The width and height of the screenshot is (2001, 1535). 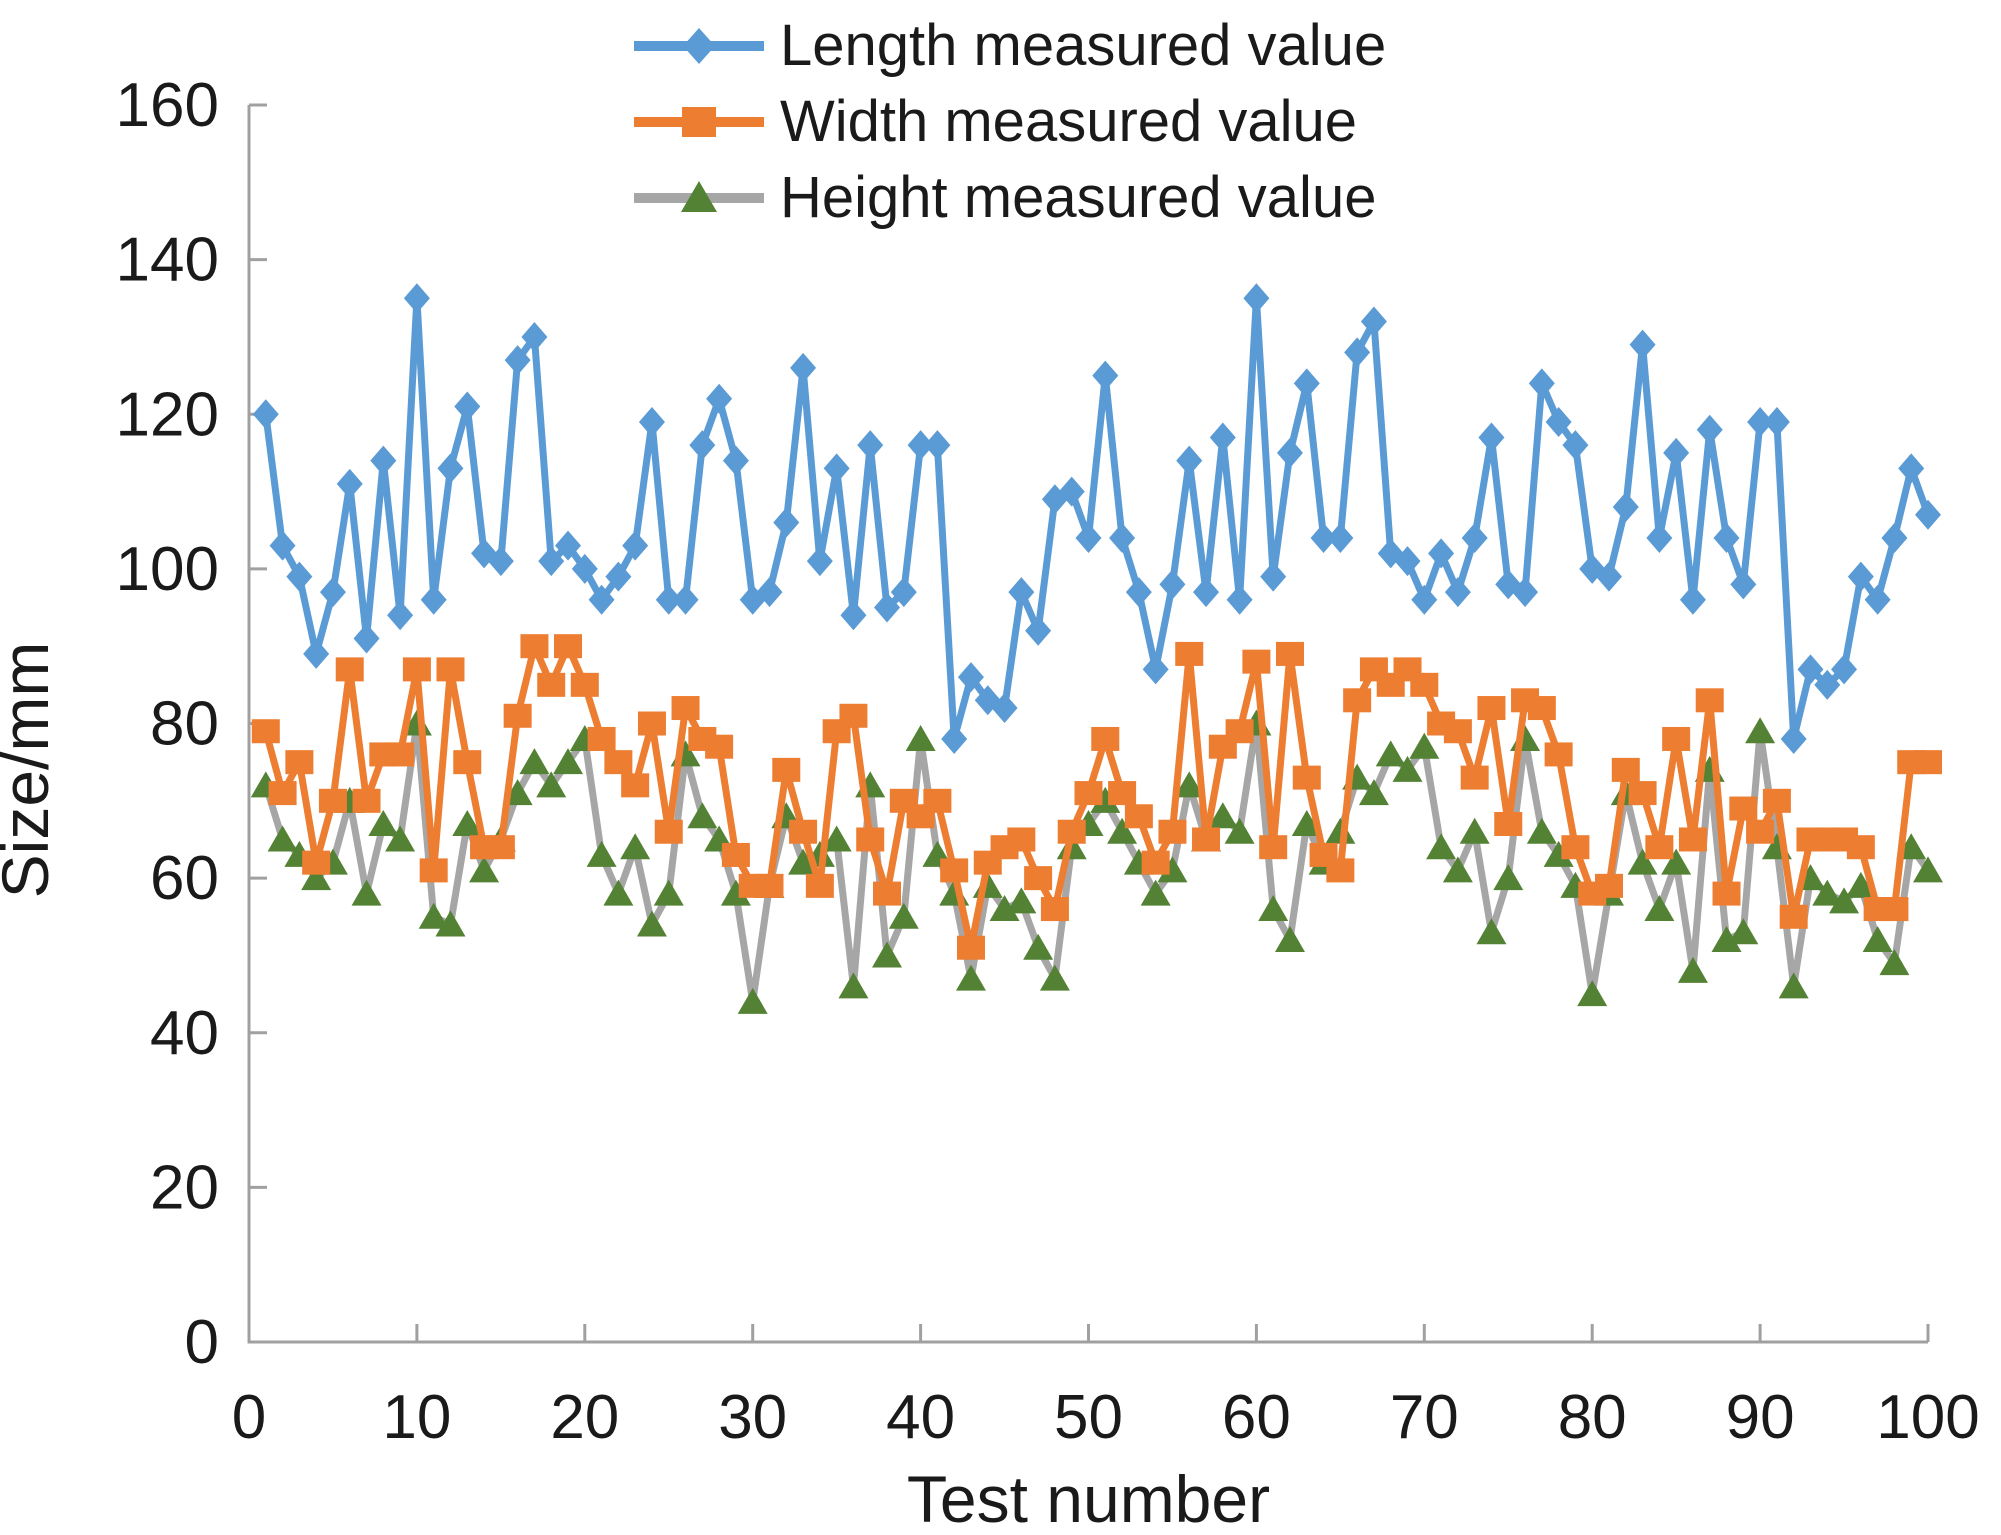 I want to click on y-tick-label: 0, so click(x=202, y=1342).